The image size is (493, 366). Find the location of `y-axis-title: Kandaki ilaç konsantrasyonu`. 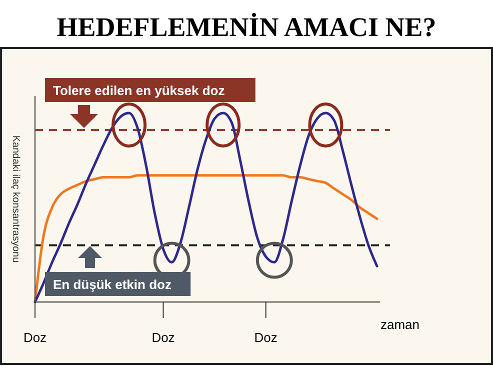

y-axis-title: Kandaki ilaç konsantrasyonu is located at coordinates (15, 199).